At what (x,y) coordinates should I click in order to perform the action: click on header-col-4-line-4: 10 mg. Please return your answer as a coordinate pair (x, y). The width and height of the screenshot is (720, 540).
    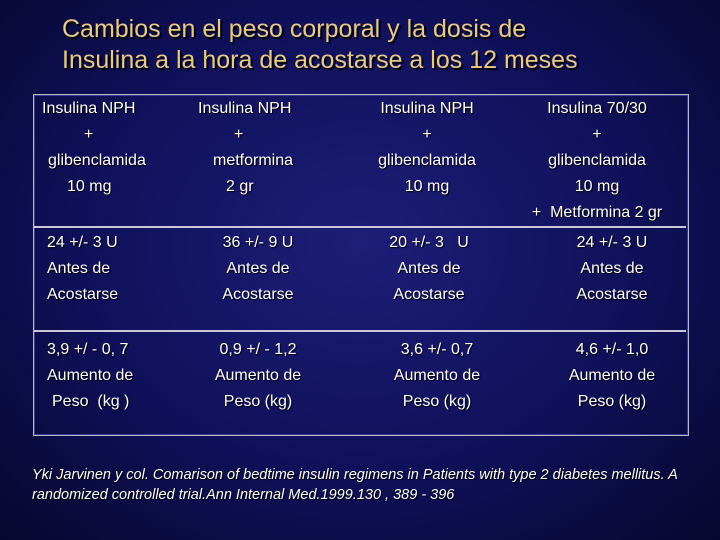
    Looking at the image, I should click on (597, 186).